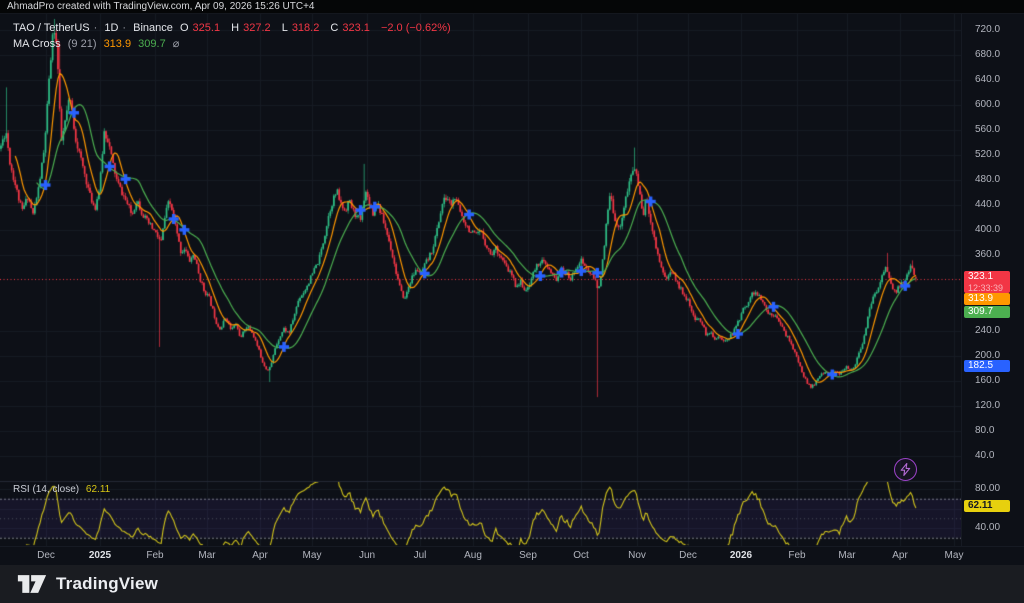  What do you see at coordinates (986, 287) in the screenshot?
I see `bar-countdown: 12:33:39` at bounding box center [986, 287].